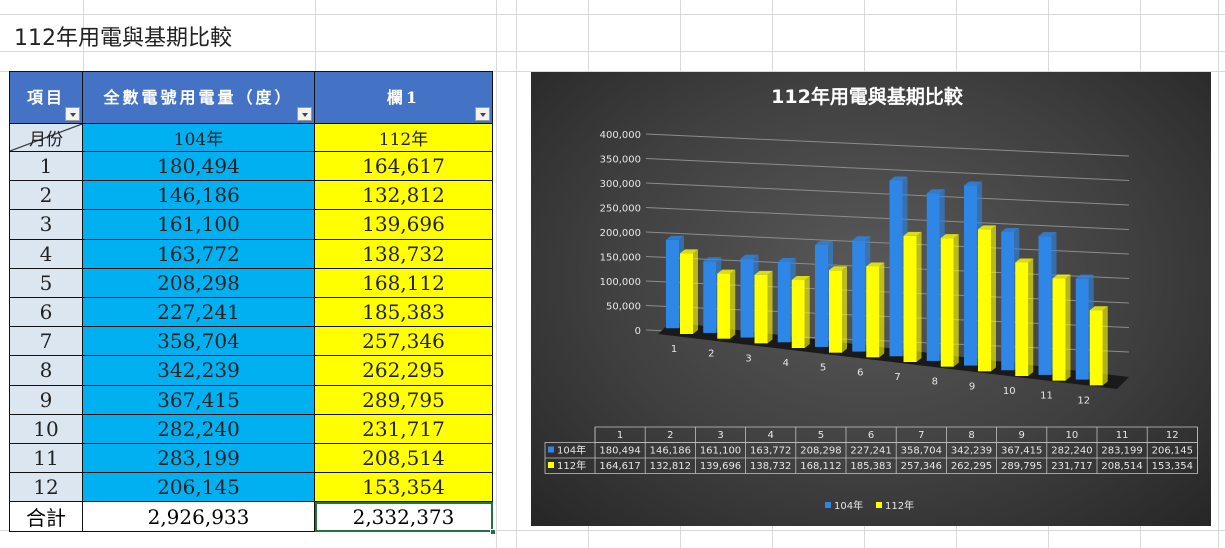 The height and width of the screenshot is (548, 1225). What do you see at coordinates (198, 458) in the screenshot?
I see `usage-104-cell: 283,199` at bounding box center [198, 458].